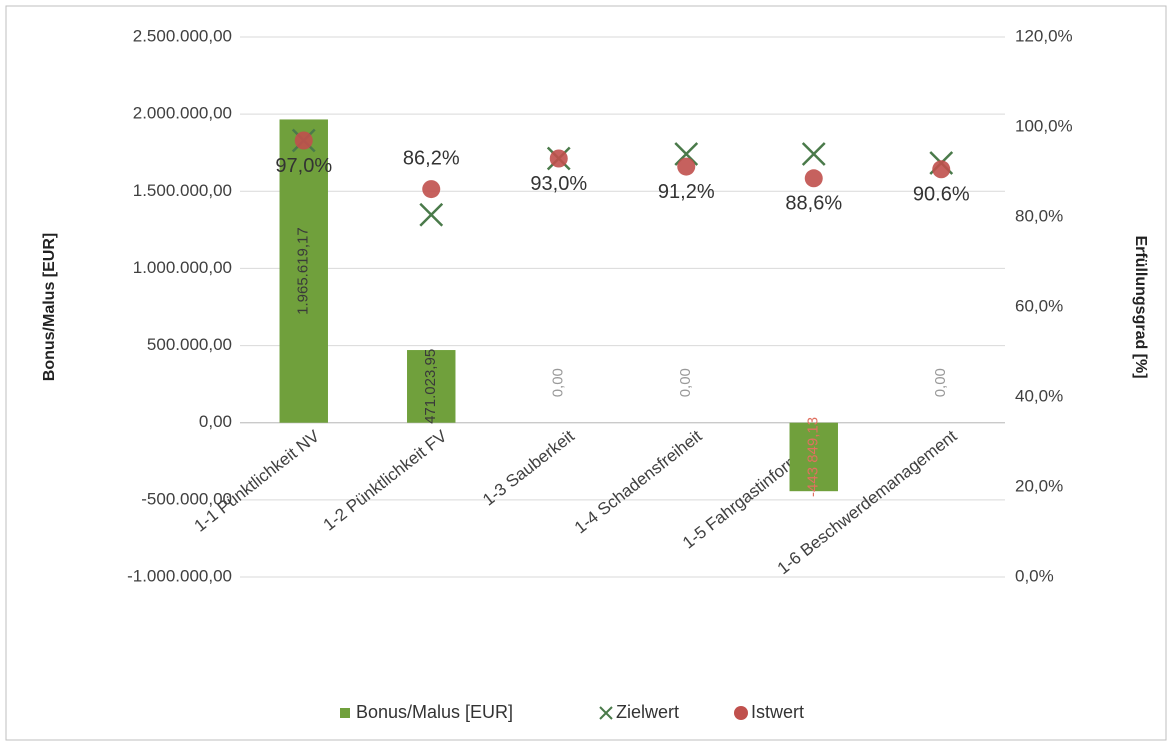 This screenshot has width=1174, height=746. Describe the element at coordinates (1039, 395) in the screenshot. I see `y2-tick-label: 40,0%` at that location.